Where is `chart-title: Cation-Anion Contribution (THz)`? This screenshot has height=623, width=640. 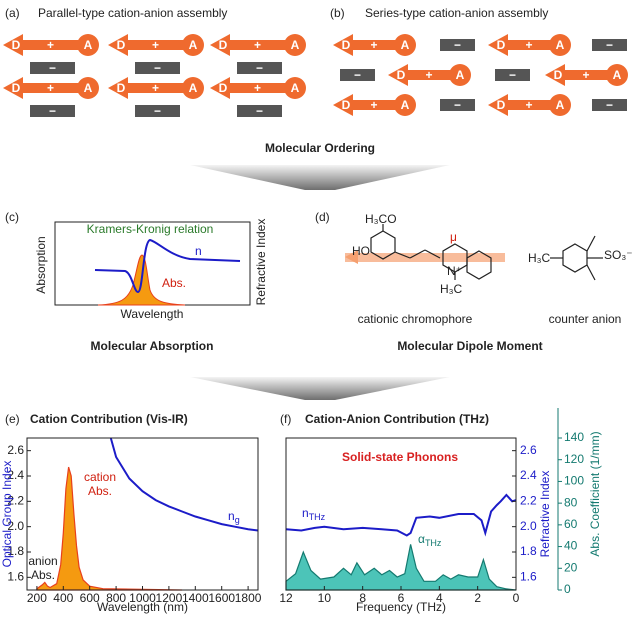 chart-title: Cation-Anion Contribution (THz) is located at coordinates (397, 419).